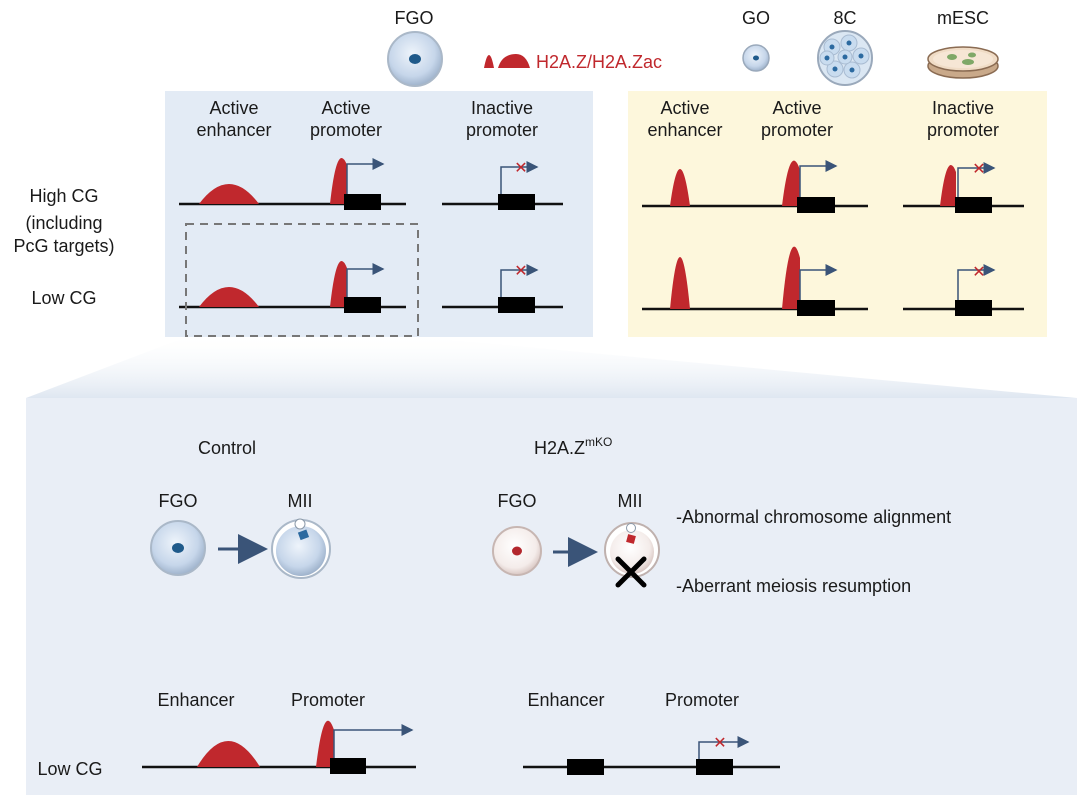 This screenshot has width=1077, height=795. I want to click on control-mii-cell-icon, so click(301, 548).